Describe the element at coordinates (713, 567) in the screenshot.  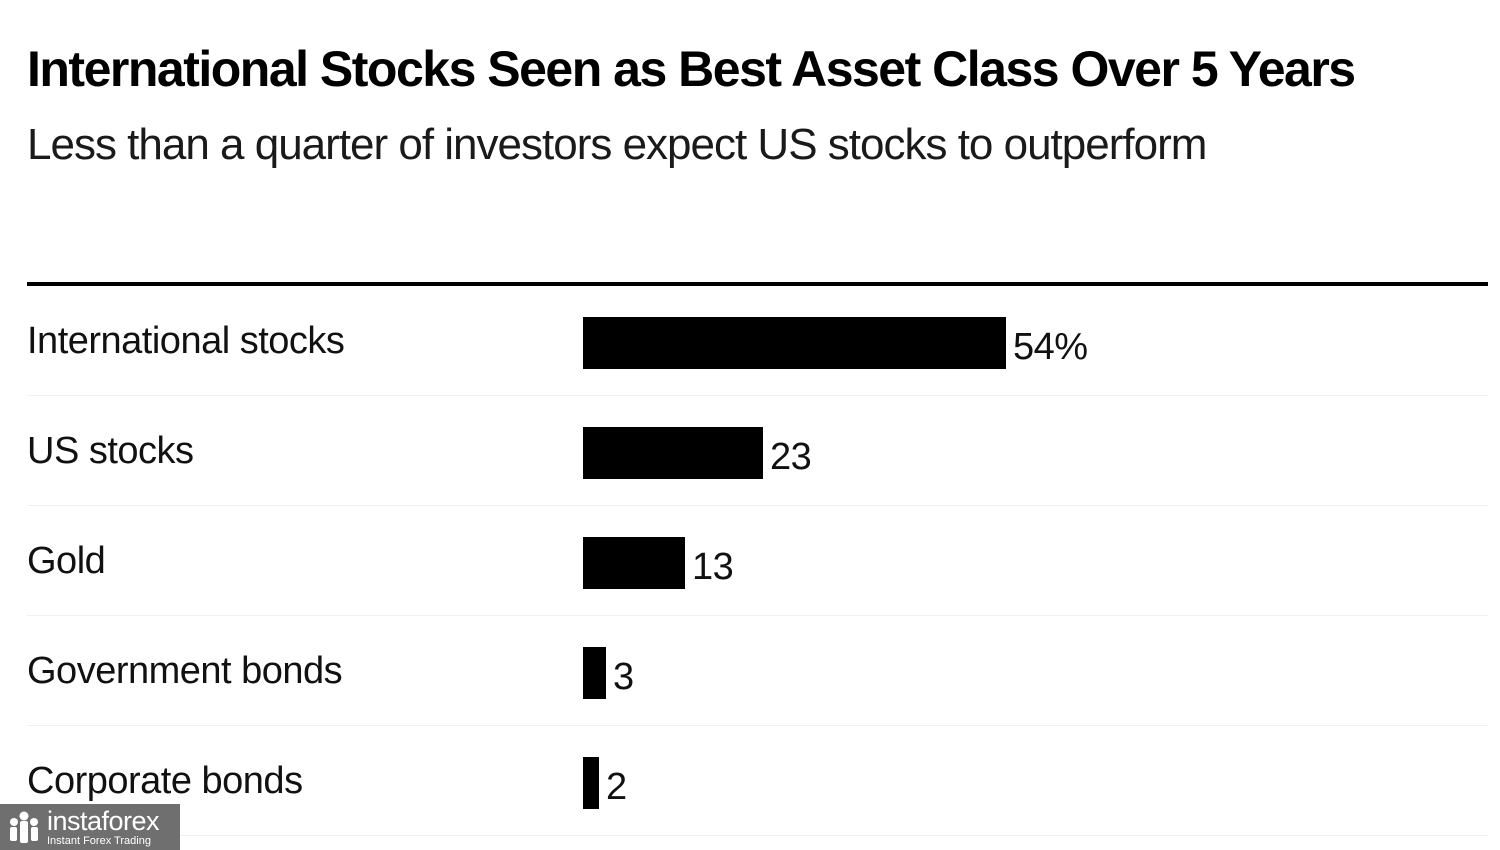
I see `value-label: 13` at that location.